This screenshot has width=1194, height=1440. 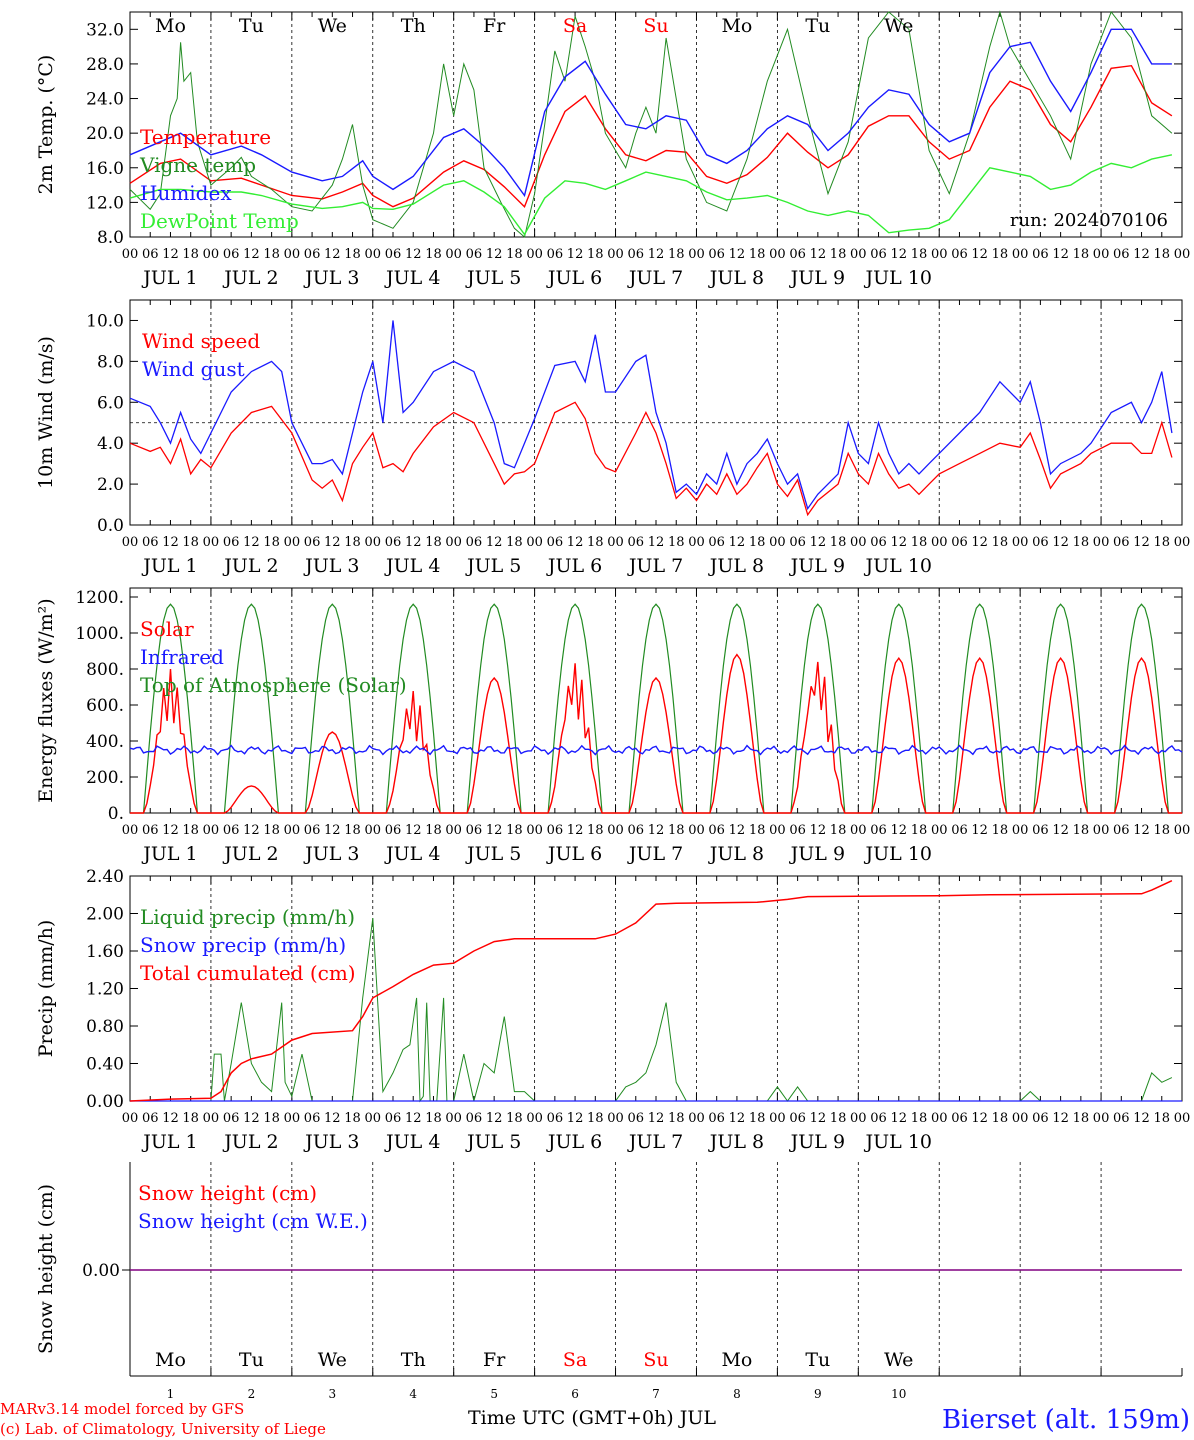 I want to click on legend-entry: DewPoint Temp, so click(x=219, y=221).